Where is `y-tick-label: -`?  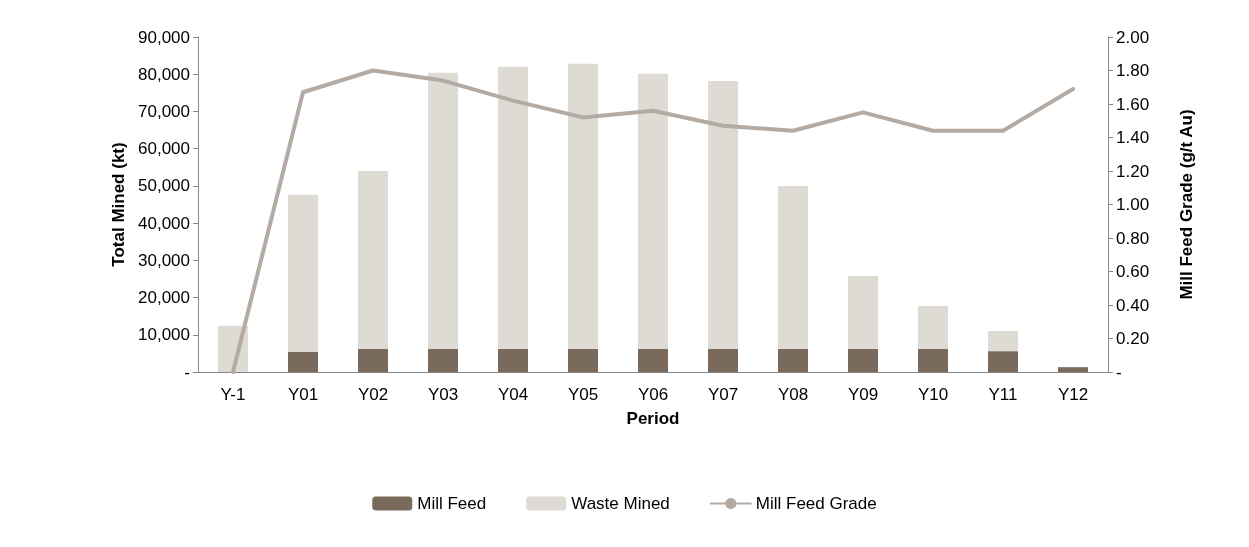 y-tick-label: - is located at coordinates (187, 372).